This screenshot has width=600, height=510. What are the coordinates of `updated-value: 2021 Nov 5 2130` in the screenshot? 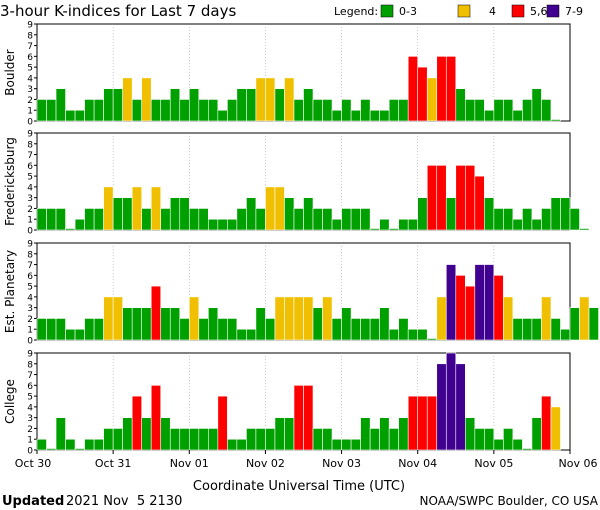 It's located at (124, 501).